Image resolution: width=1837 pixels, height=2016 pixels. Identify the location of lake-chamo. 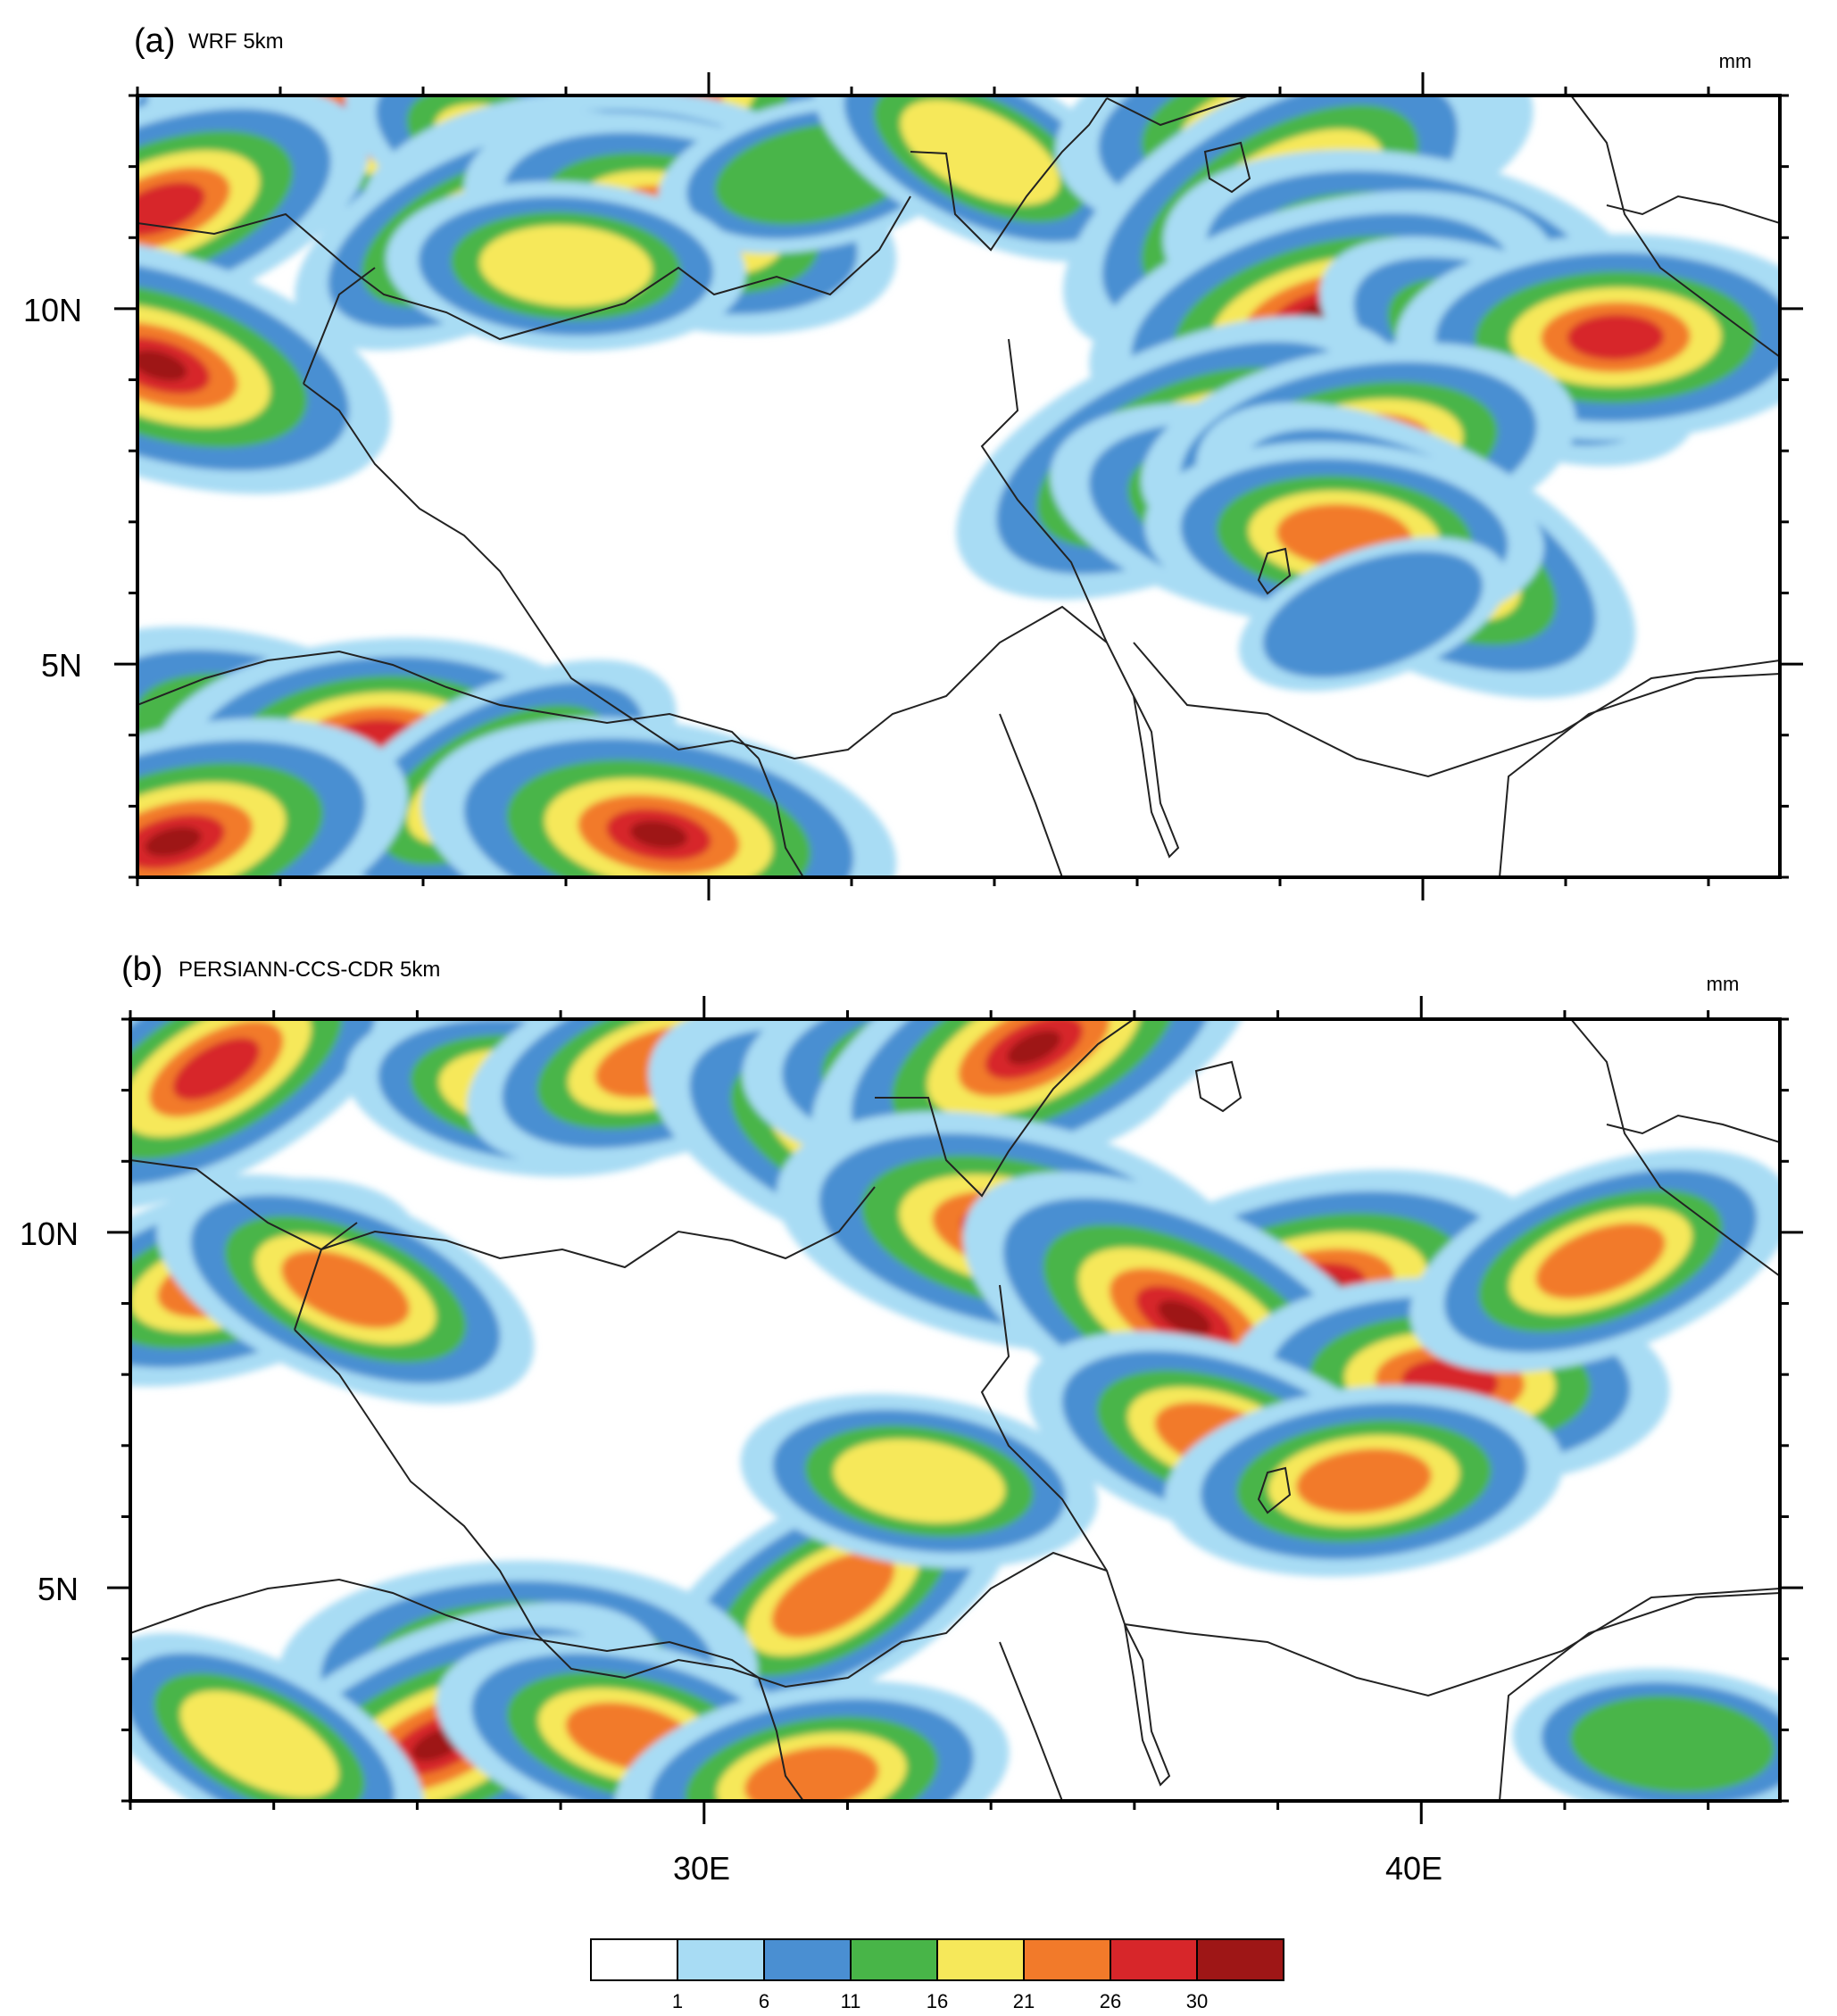
(1275, 571).